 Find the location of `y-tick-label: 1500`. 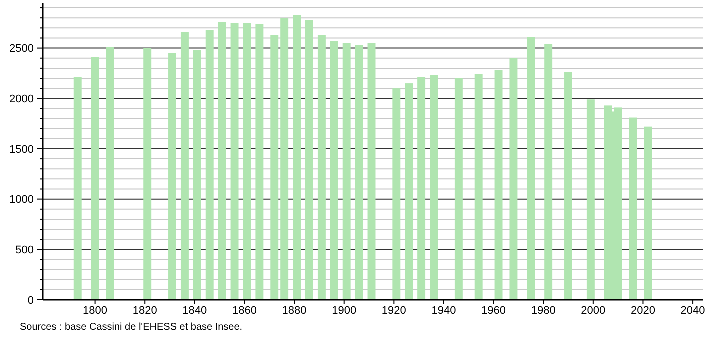

y-tick-label: 1500 is located at coordinates (22, 150).